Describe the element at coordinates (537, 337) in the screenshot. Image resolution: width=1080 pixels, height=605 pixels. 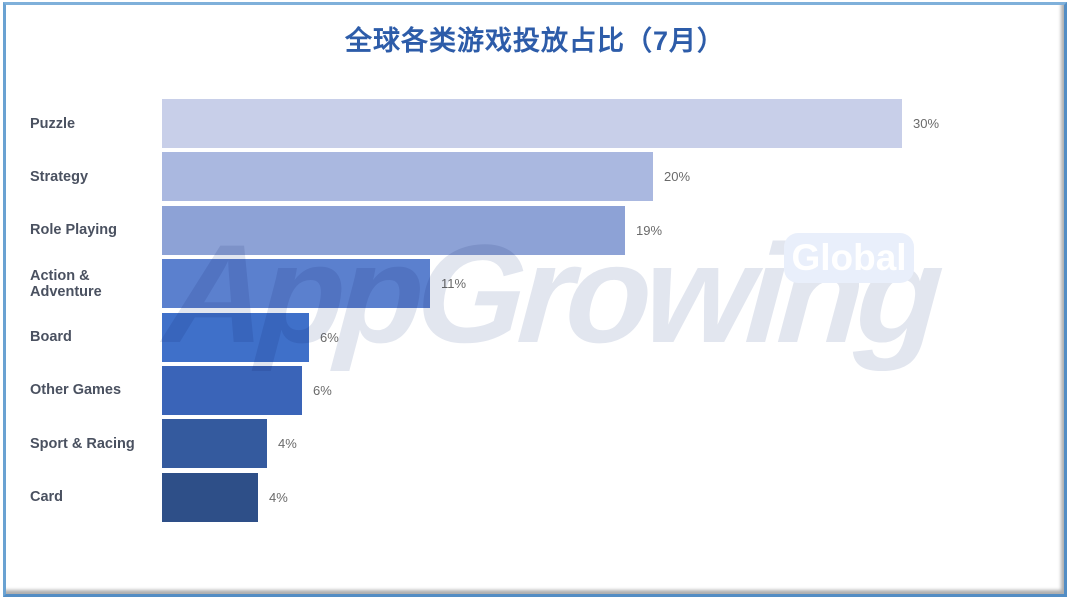
I see `bar-row: Board 6%` at that location.